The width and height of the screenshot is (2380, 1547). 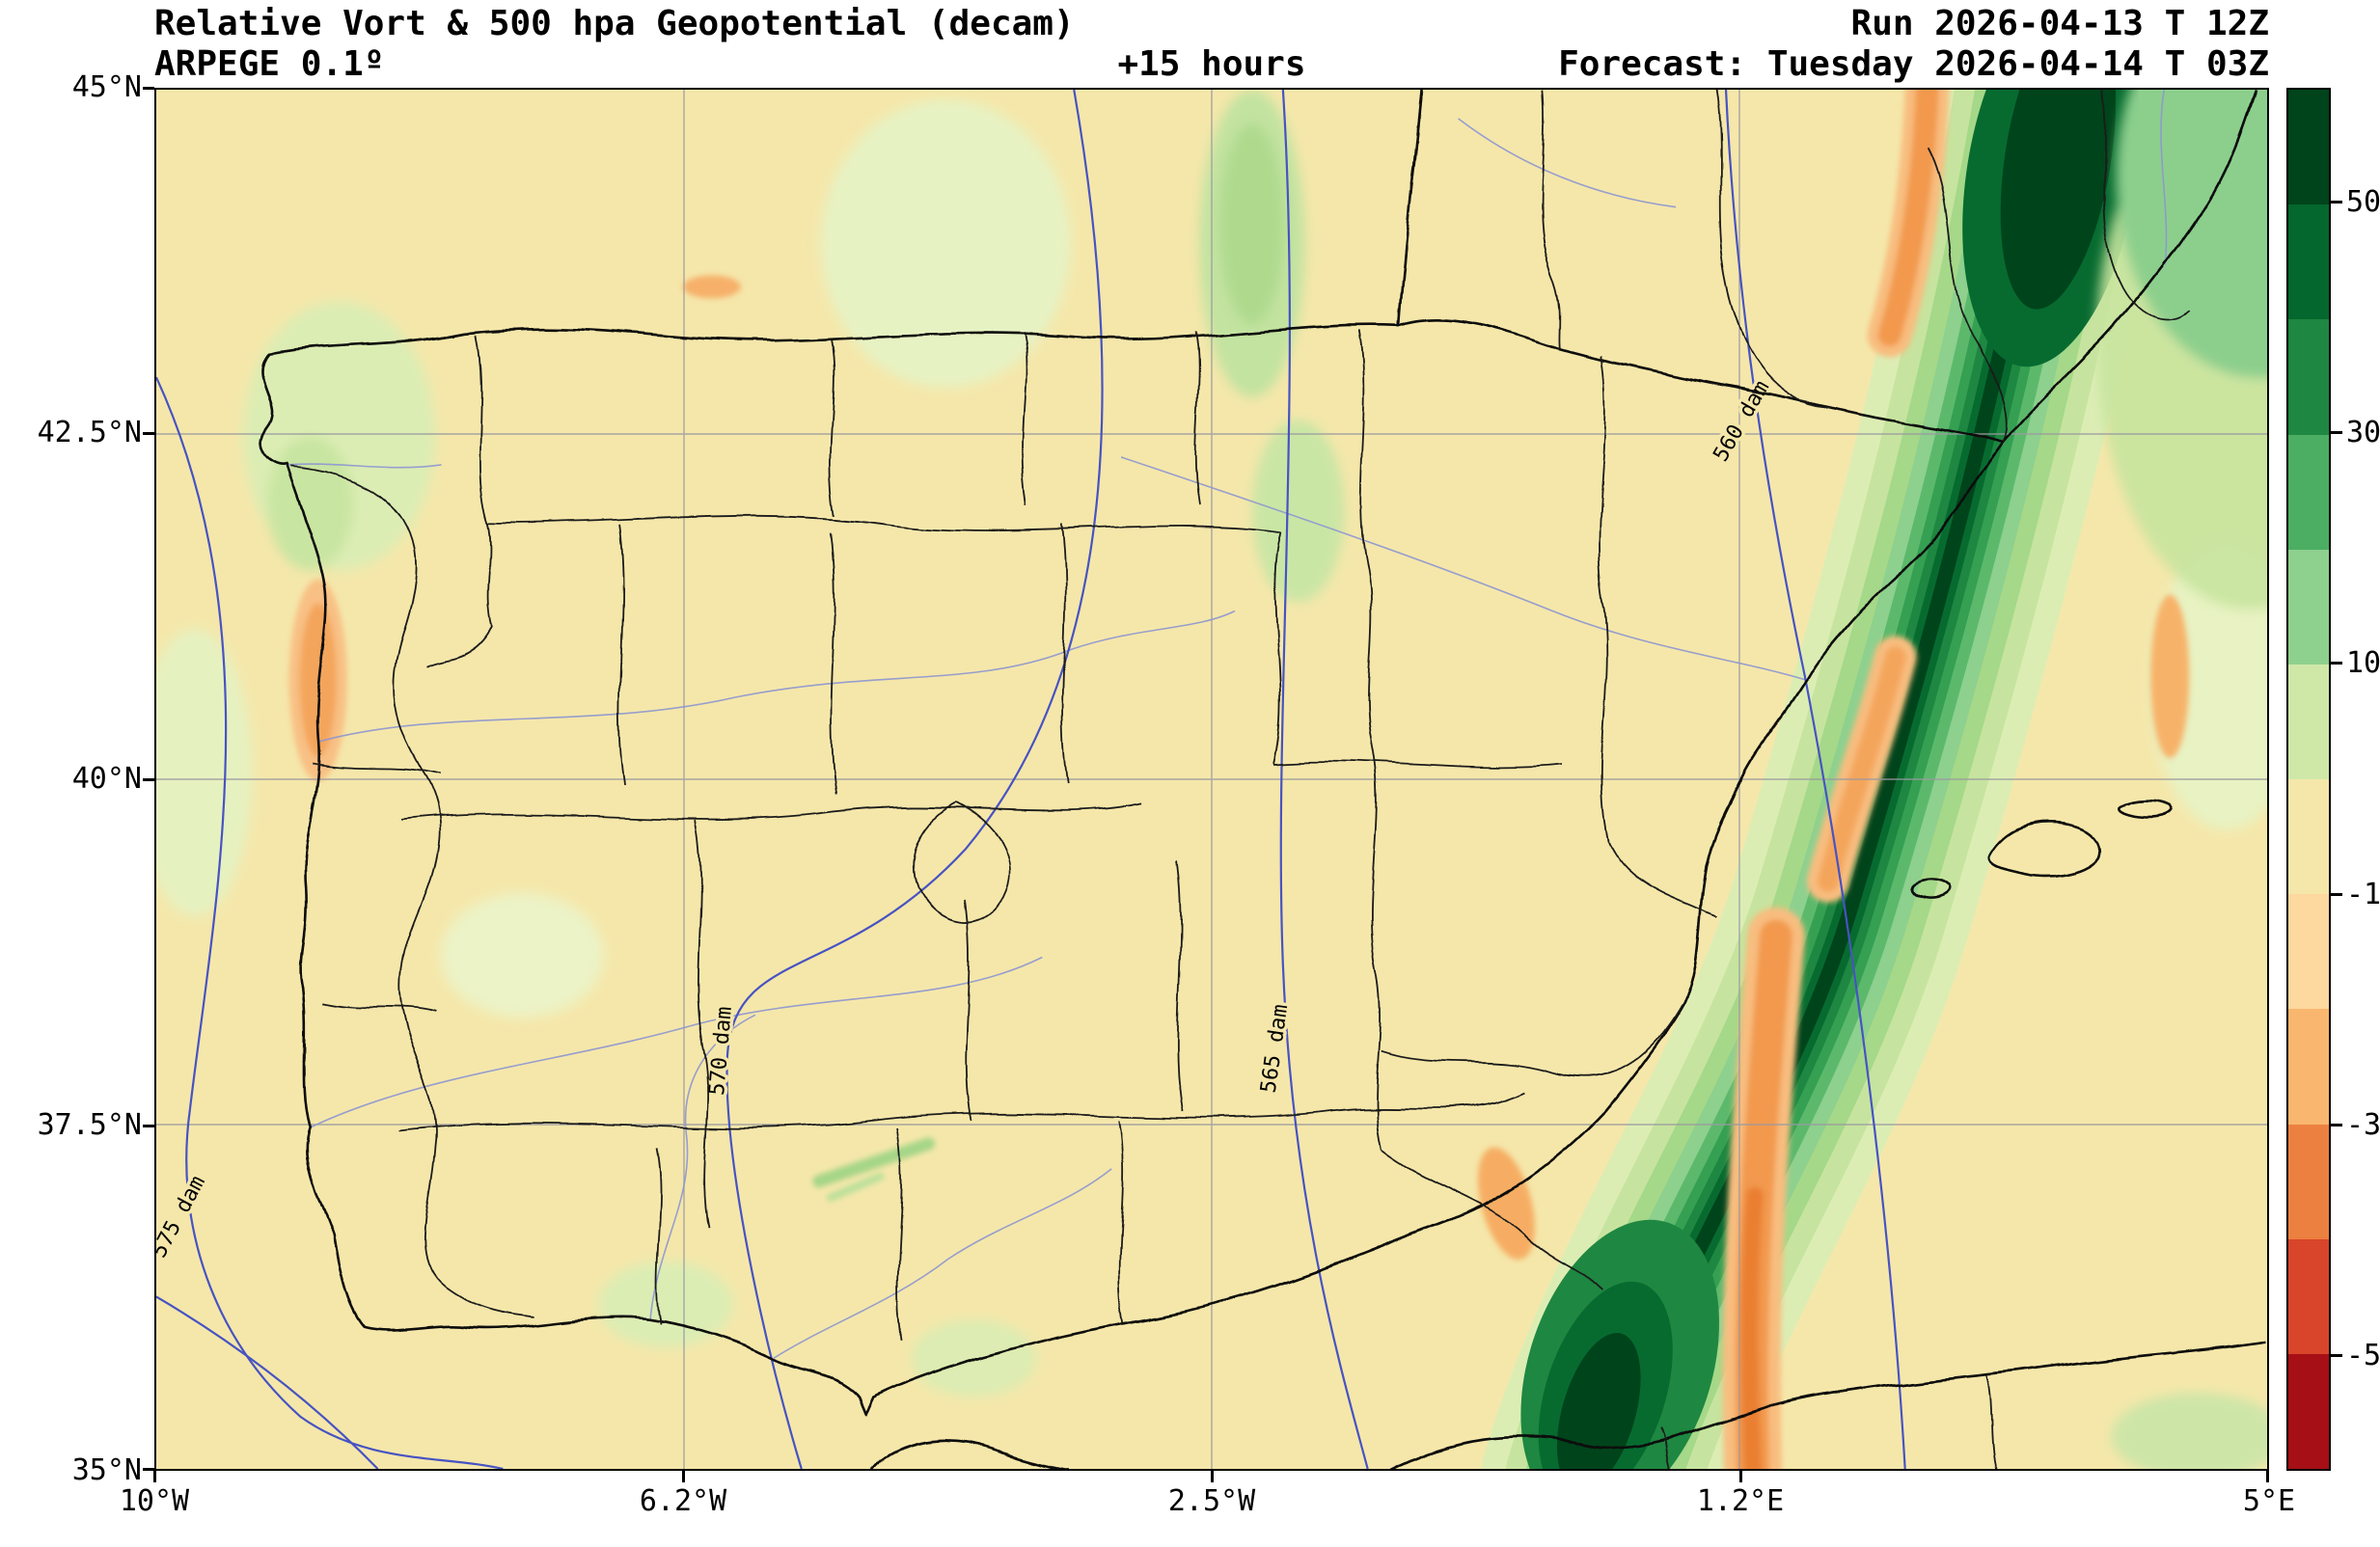 What do you see at coordinates (2044, 850) in the screenshot?
I see `mallorca-island` at bounding box center [2044, 850].